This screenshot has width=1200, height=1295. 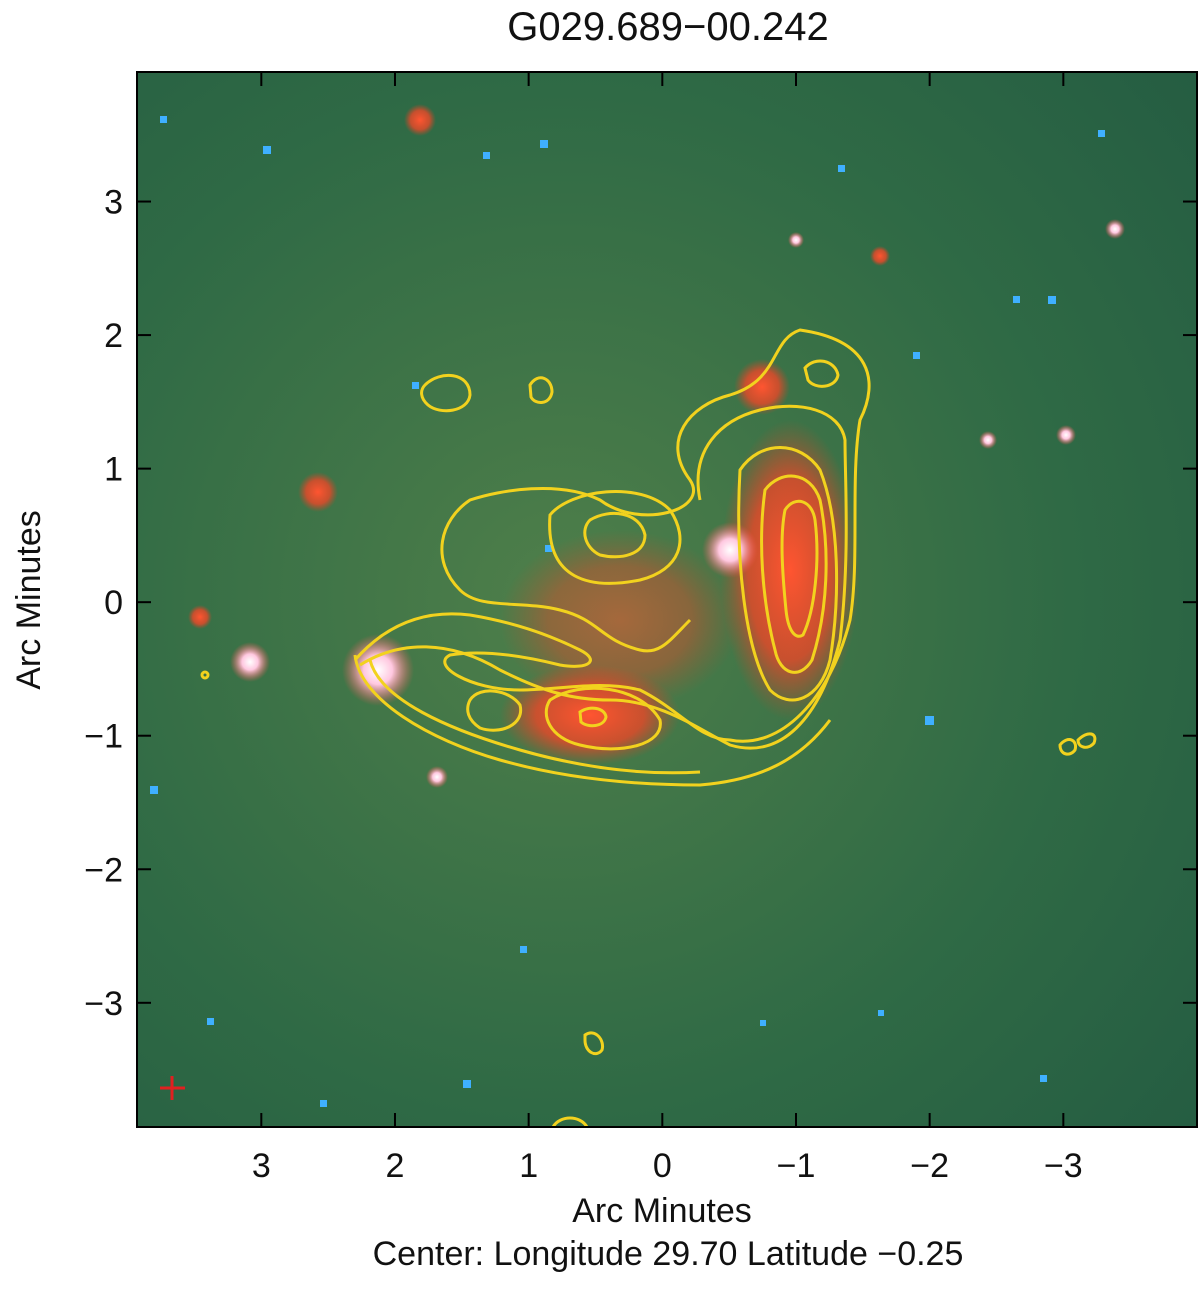 I want to click on y-tick-label: 2, so click(x=113, y=336).